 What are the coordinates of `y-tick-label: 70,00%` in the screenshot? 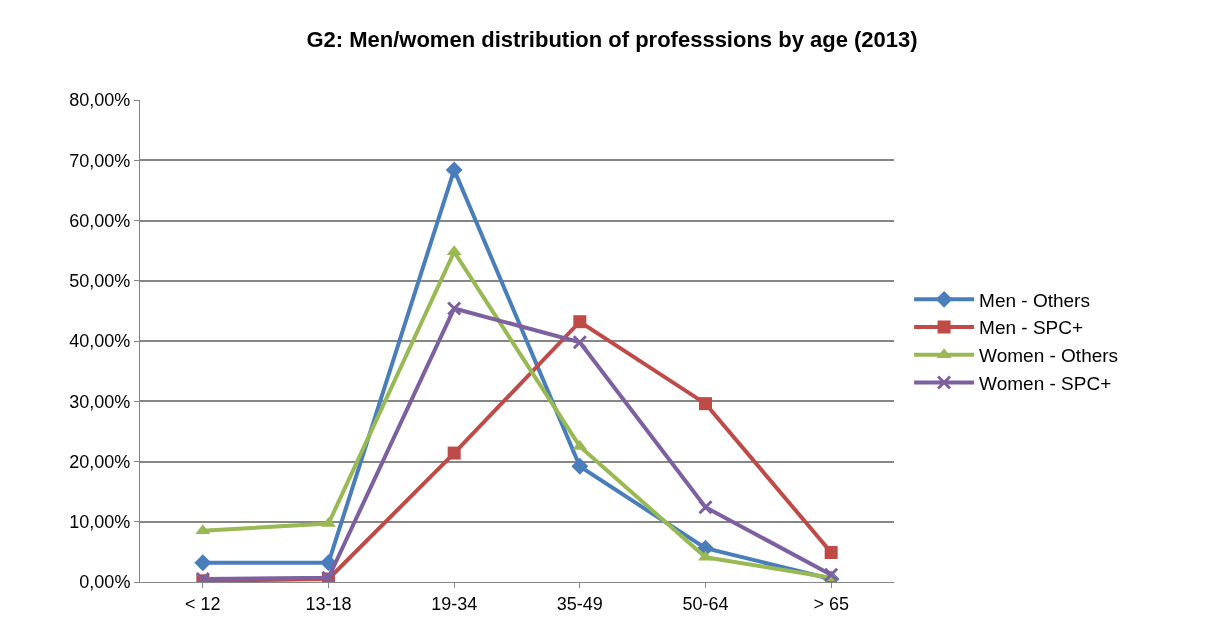 It's located at (100, 160).